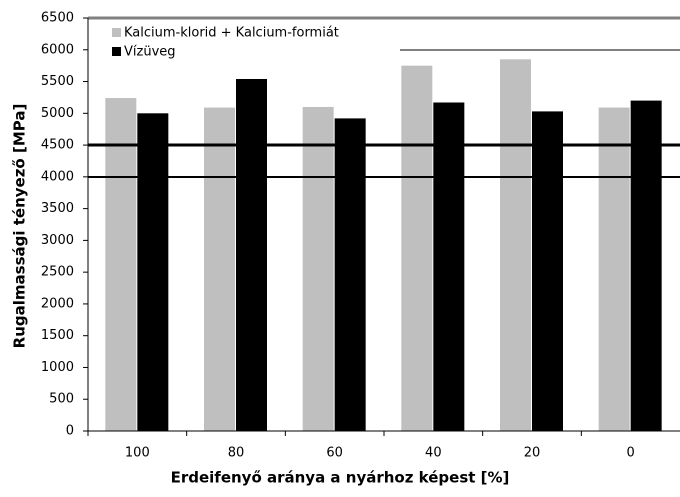 This screenshot has height=497, width=680. Describe the element at coordinates (57, 113) in the screenshot. I see `y-tick-label: 5000` at that location.